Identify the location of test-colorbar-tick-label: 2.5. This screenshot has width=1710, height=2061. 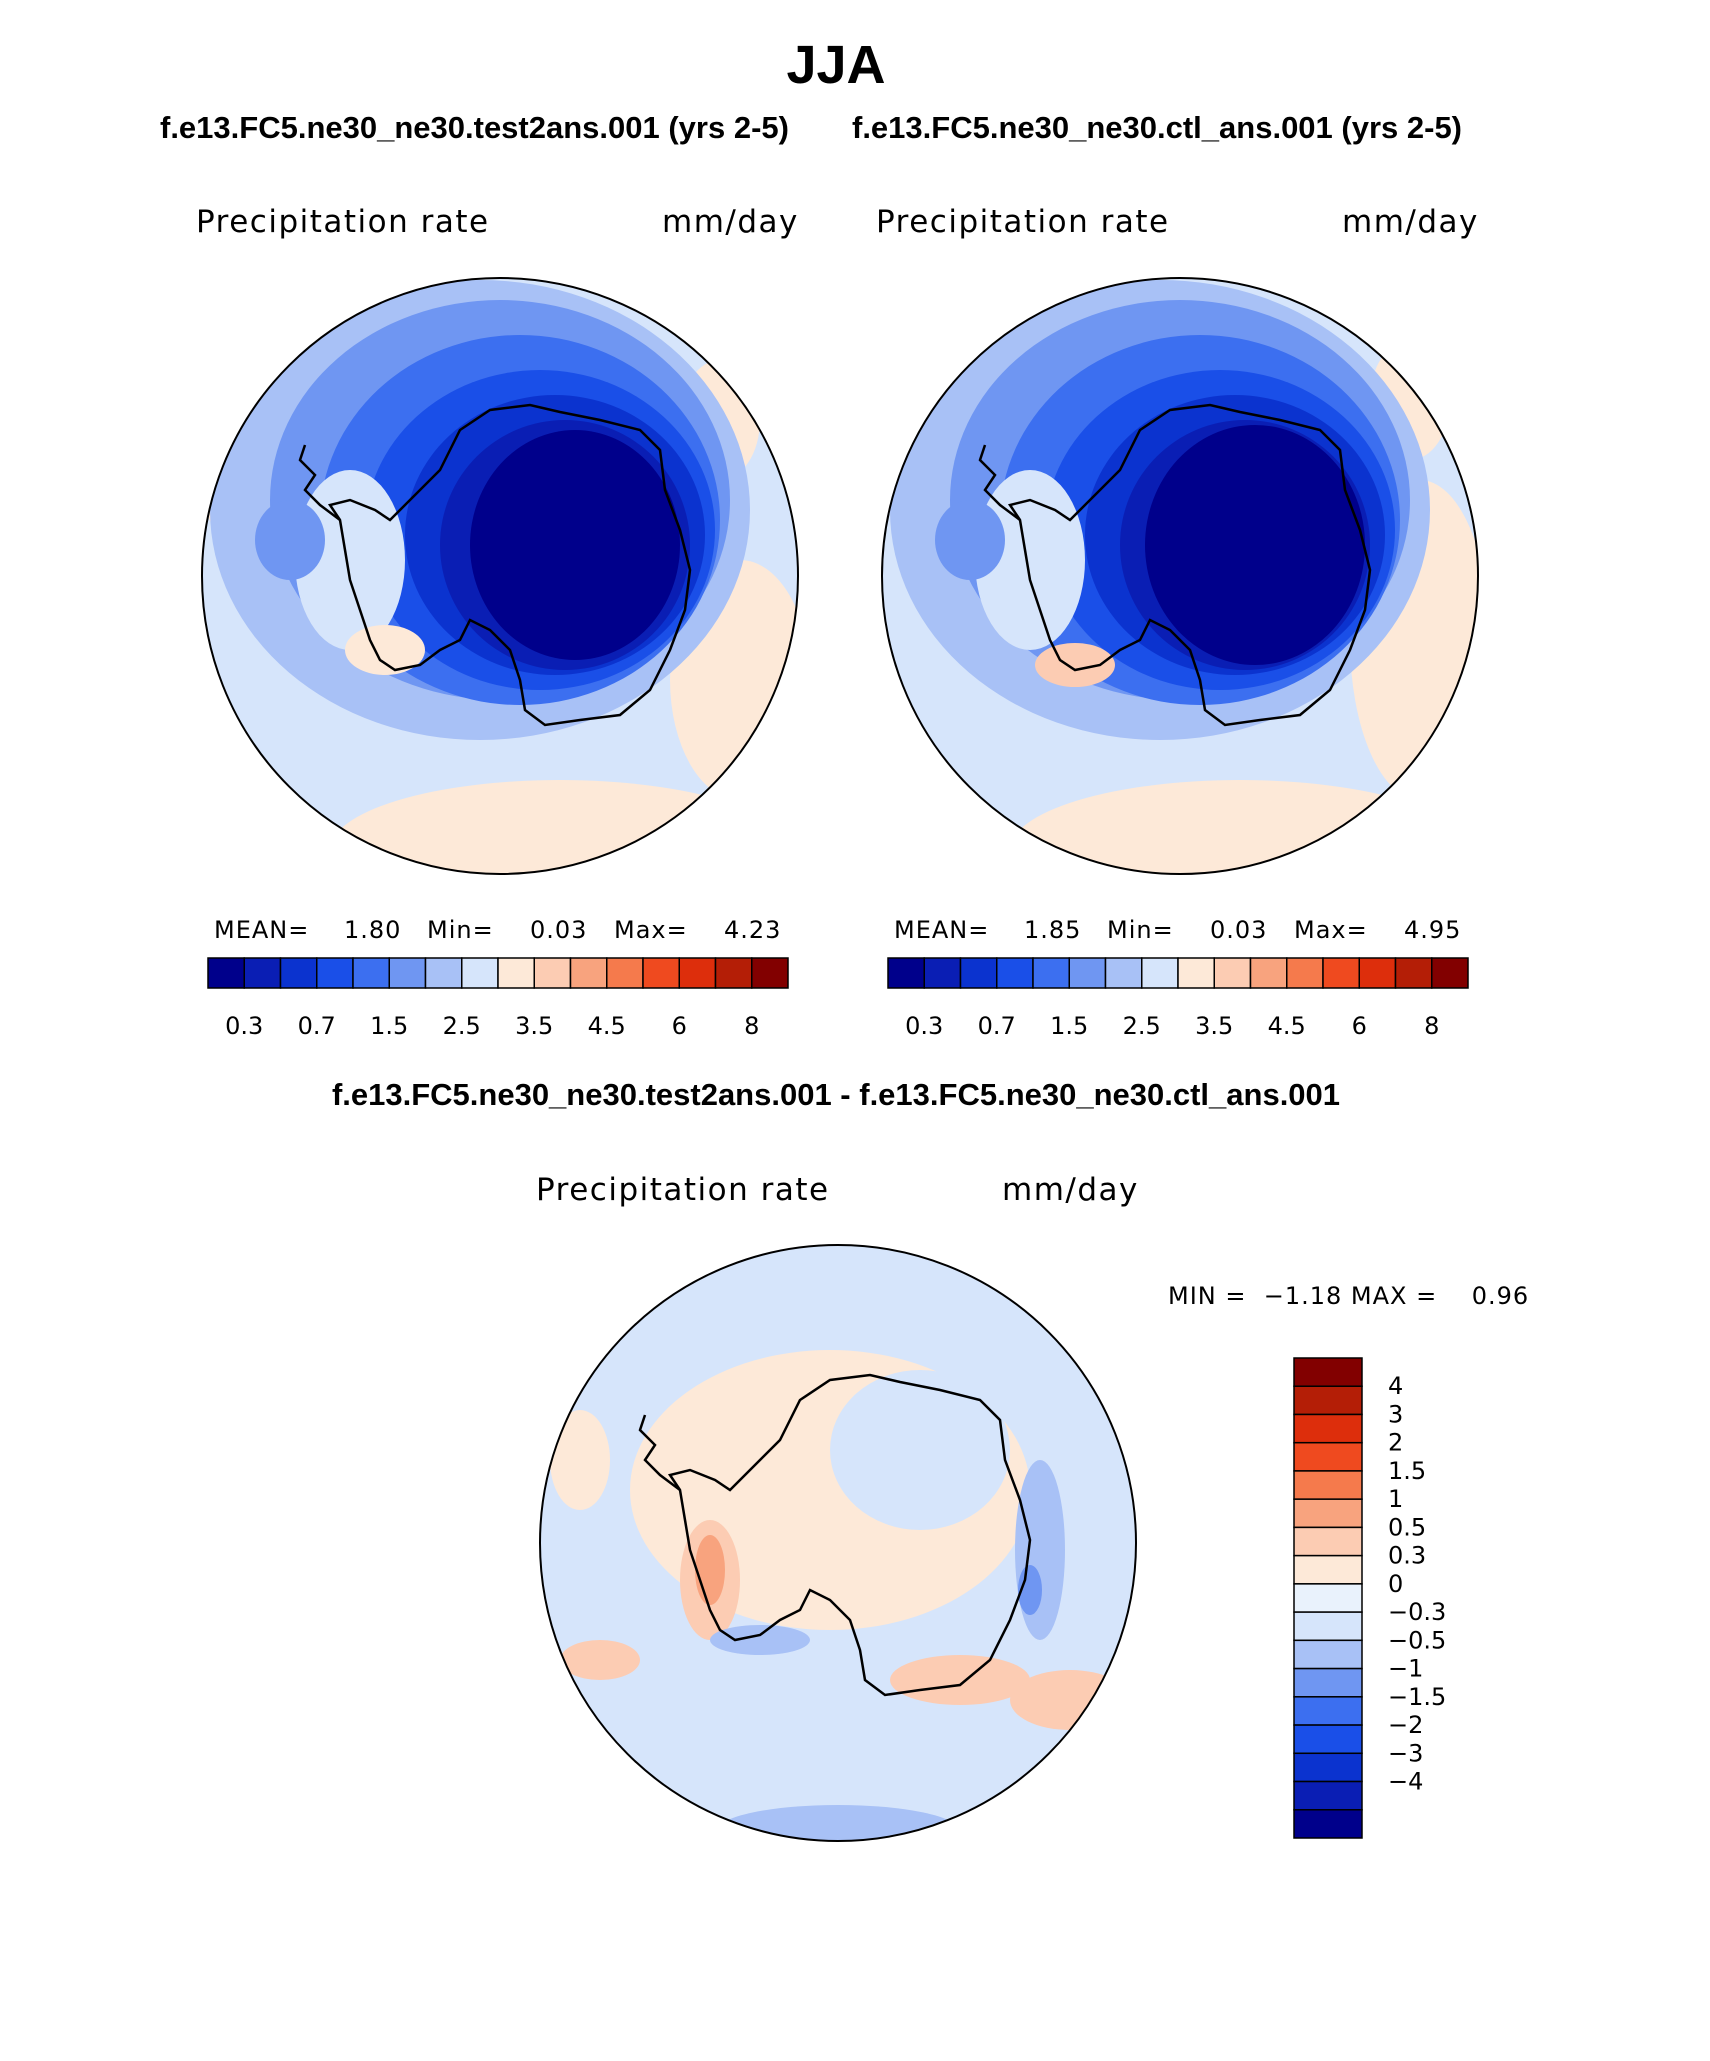
(462, 1026).